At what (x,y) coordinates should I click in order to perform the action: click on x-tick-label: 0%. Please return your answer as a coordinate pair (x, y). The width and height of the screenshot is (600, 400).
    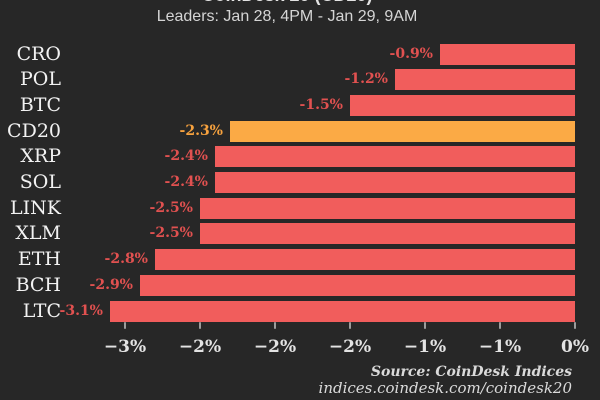
    Looking at the image, I should click on (575, 347).